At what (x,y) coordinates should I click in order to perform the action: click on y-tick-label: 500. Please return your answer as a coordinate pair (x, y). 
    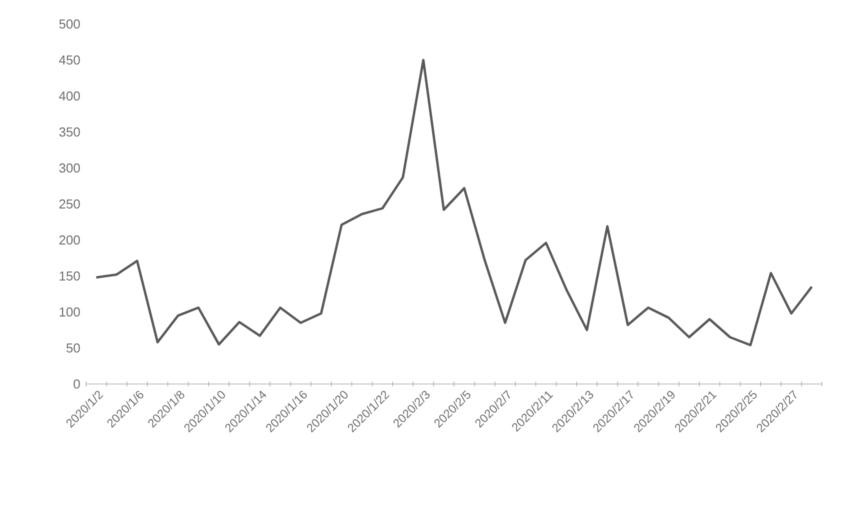
    Looking at the image, I should click on (69, 24).